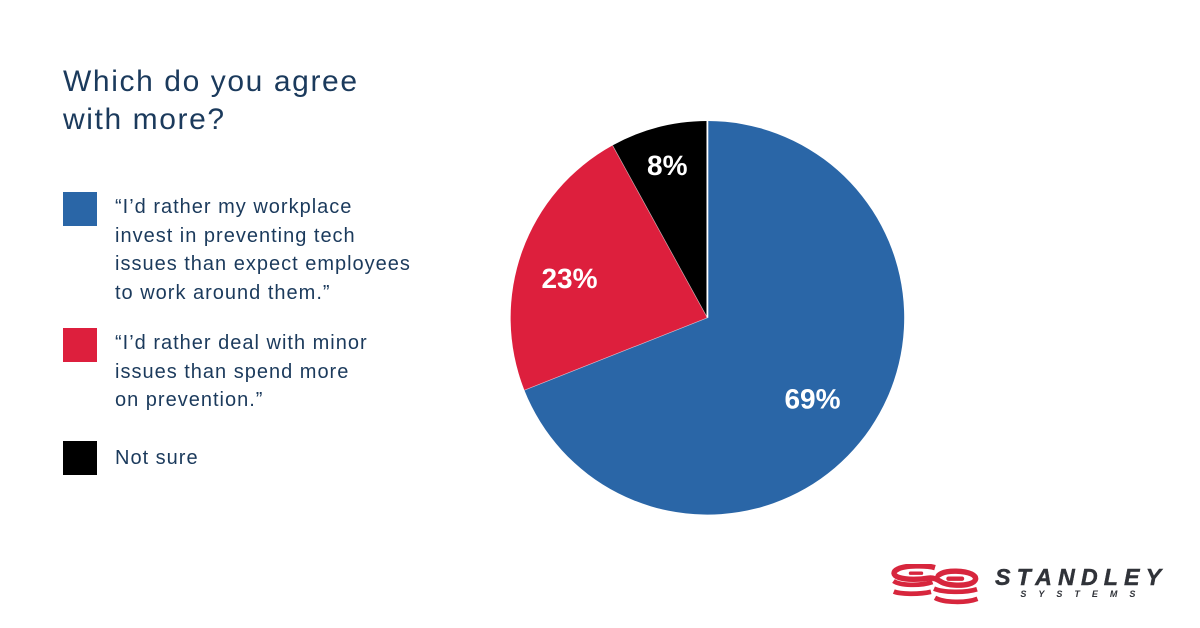 Image resolution: width=1200 pixels, height=628 pixels. What do you see at coordinates (569, 278) in the screenshot?
I see `svg-text: 23%` at bounding box center [569, 278].